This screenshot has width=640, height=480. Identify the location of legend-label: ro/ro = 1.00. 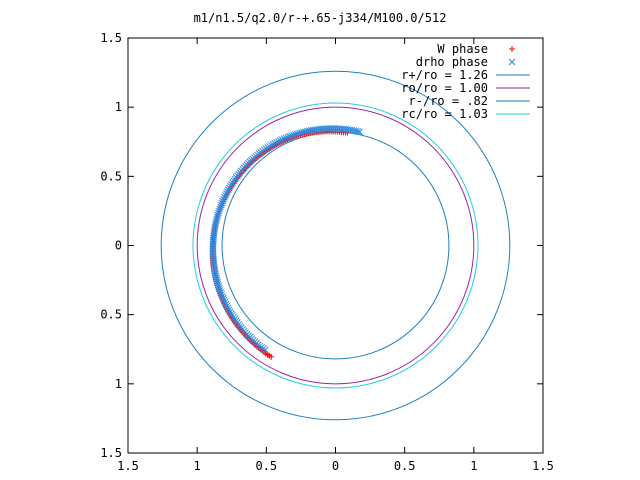
(444, 88).